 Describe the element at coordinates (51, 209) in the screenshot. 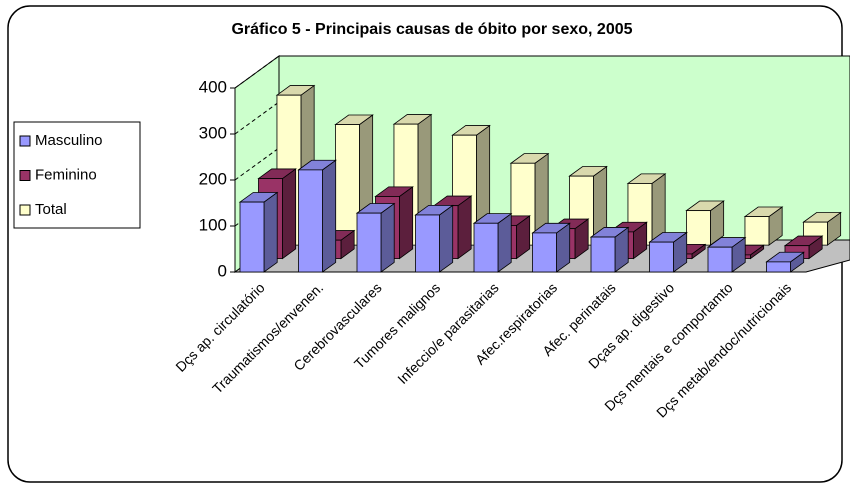

I see `legend-label: Total` at that location.